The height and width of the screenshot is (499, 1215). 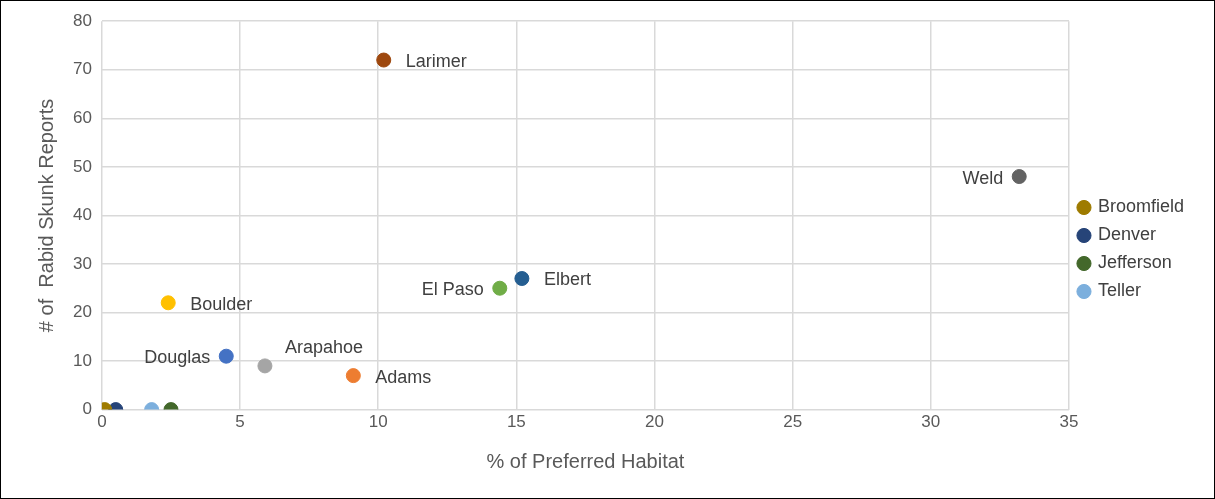 I want to click on legend-label: Denver, so click(x=1126, y=234).